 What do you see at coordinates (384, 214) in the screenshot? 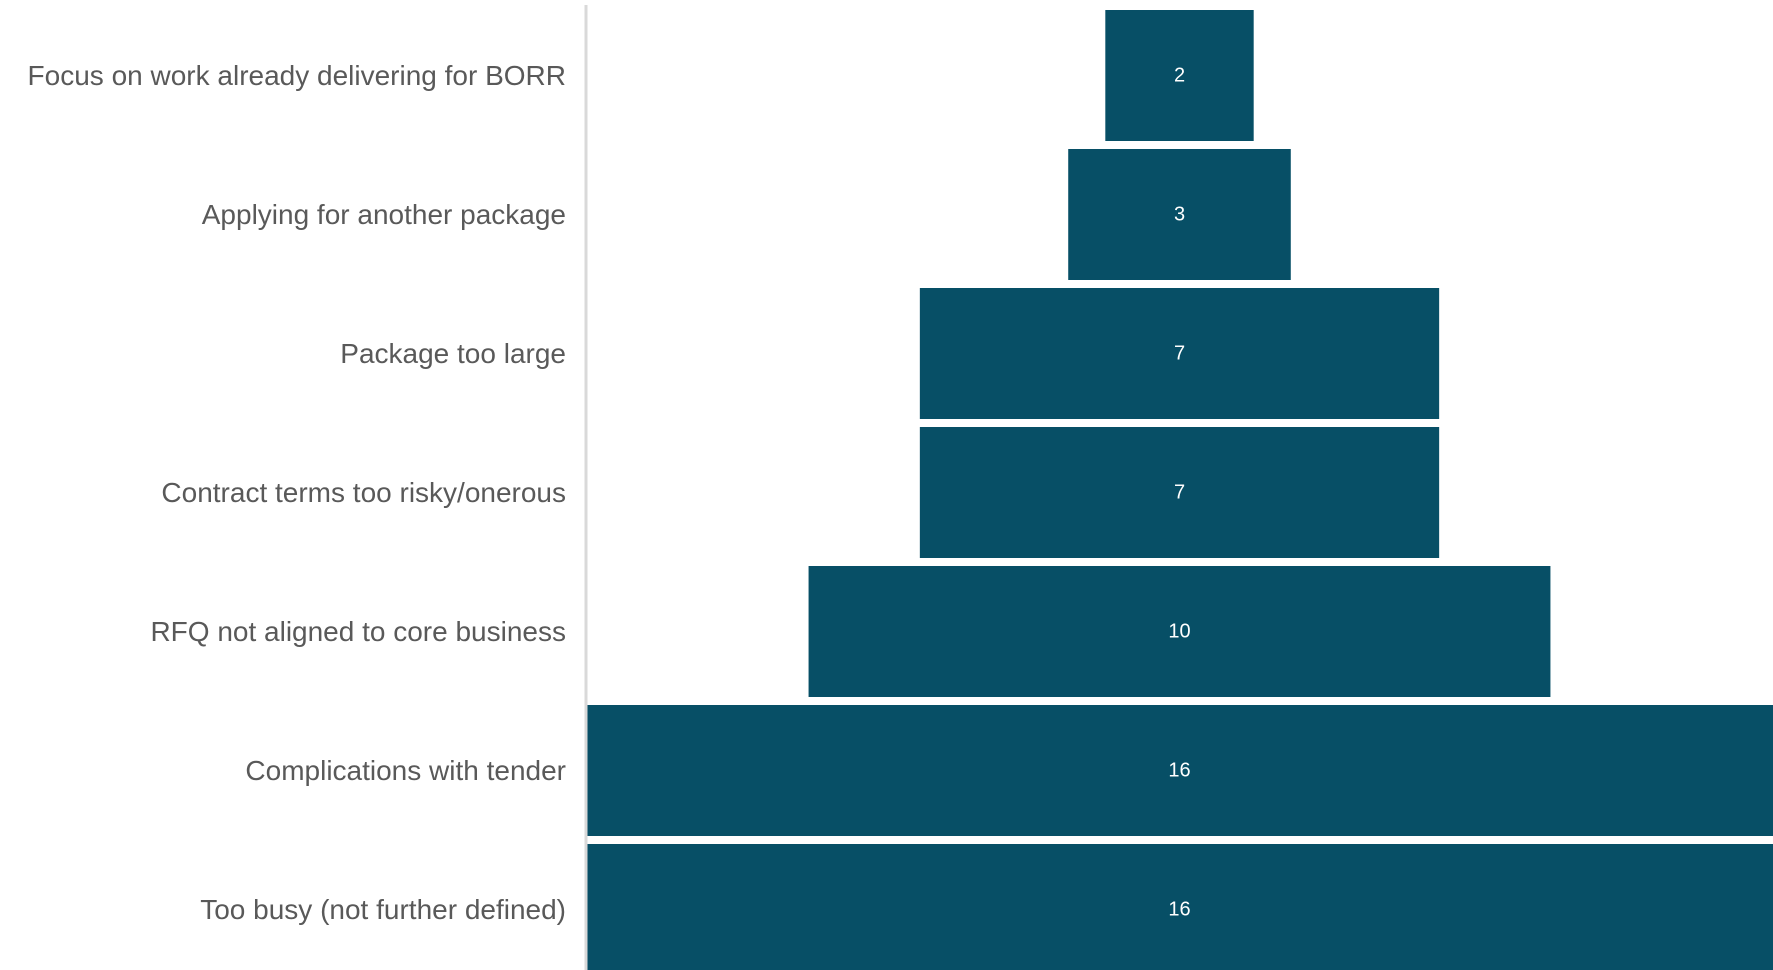
I see `category-label-1: Applying for another package` at bounding box center [384, 214].